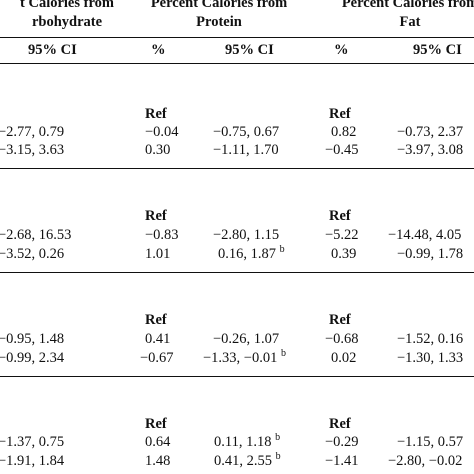 The height and width of the screenshot is (474, 474). What do you see at coordinates (67, 22) in the screenshot?
I see `carb-header-line2: rbohydrate` at bounding box center [67, 22].